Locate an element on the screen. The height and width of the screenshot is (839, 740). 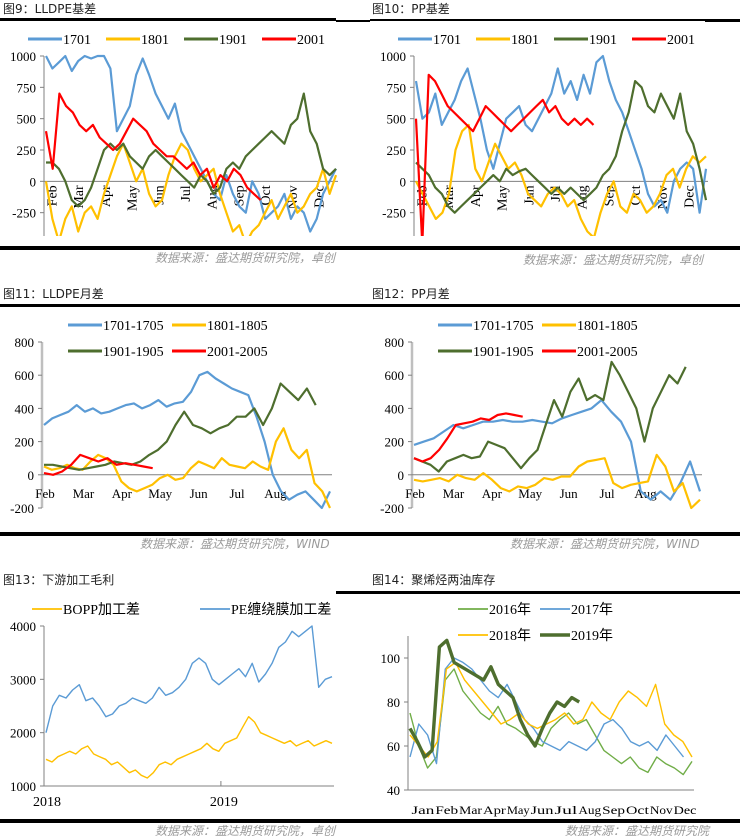
legend-label: PE缠绕膜加工差 is located at coordinates (281, 609).